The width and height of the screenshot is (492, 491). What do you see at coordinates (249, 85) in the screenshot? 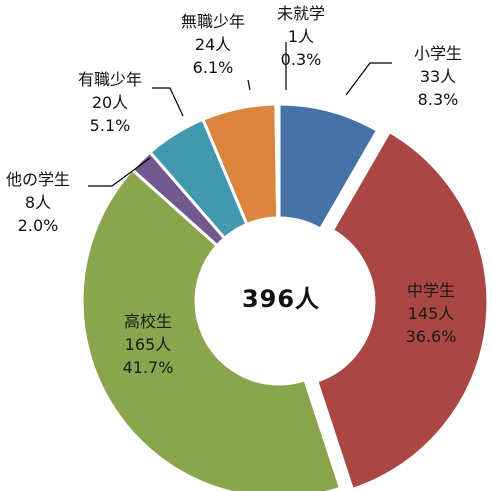
I see `leader-line-unemployed-youth` at bounding box center [249, 85].